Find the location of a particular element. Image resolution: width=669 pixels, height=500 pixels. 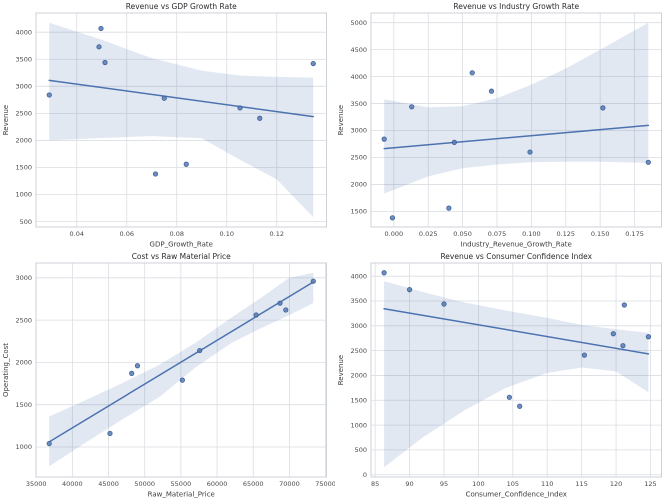

x-tick-label: 55000 is located at coordinates (181, 484).